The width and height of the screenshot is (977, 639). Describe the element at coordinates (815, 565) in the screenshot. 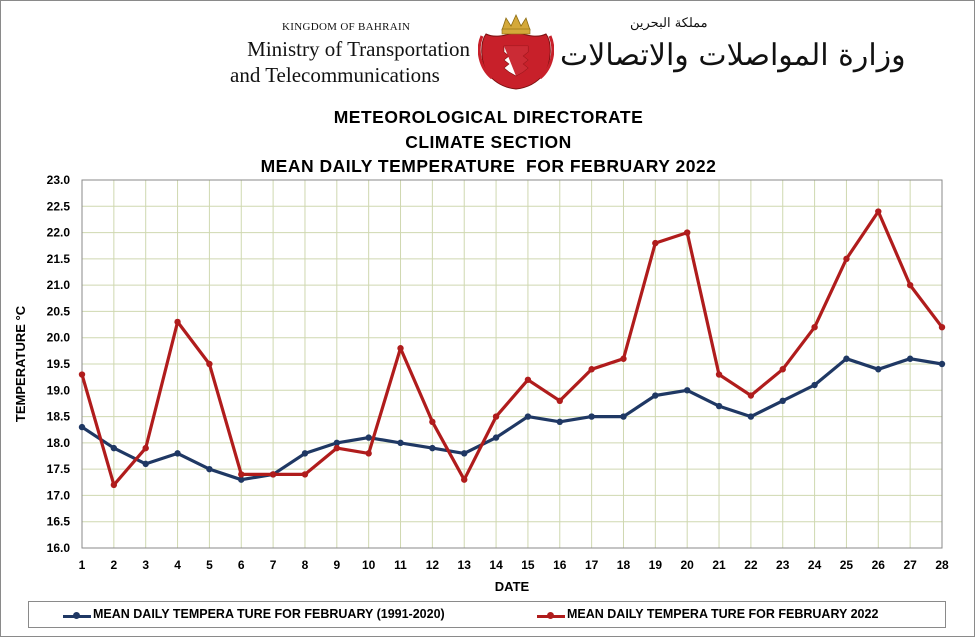

I see `x-tick-label: 24` at that location.